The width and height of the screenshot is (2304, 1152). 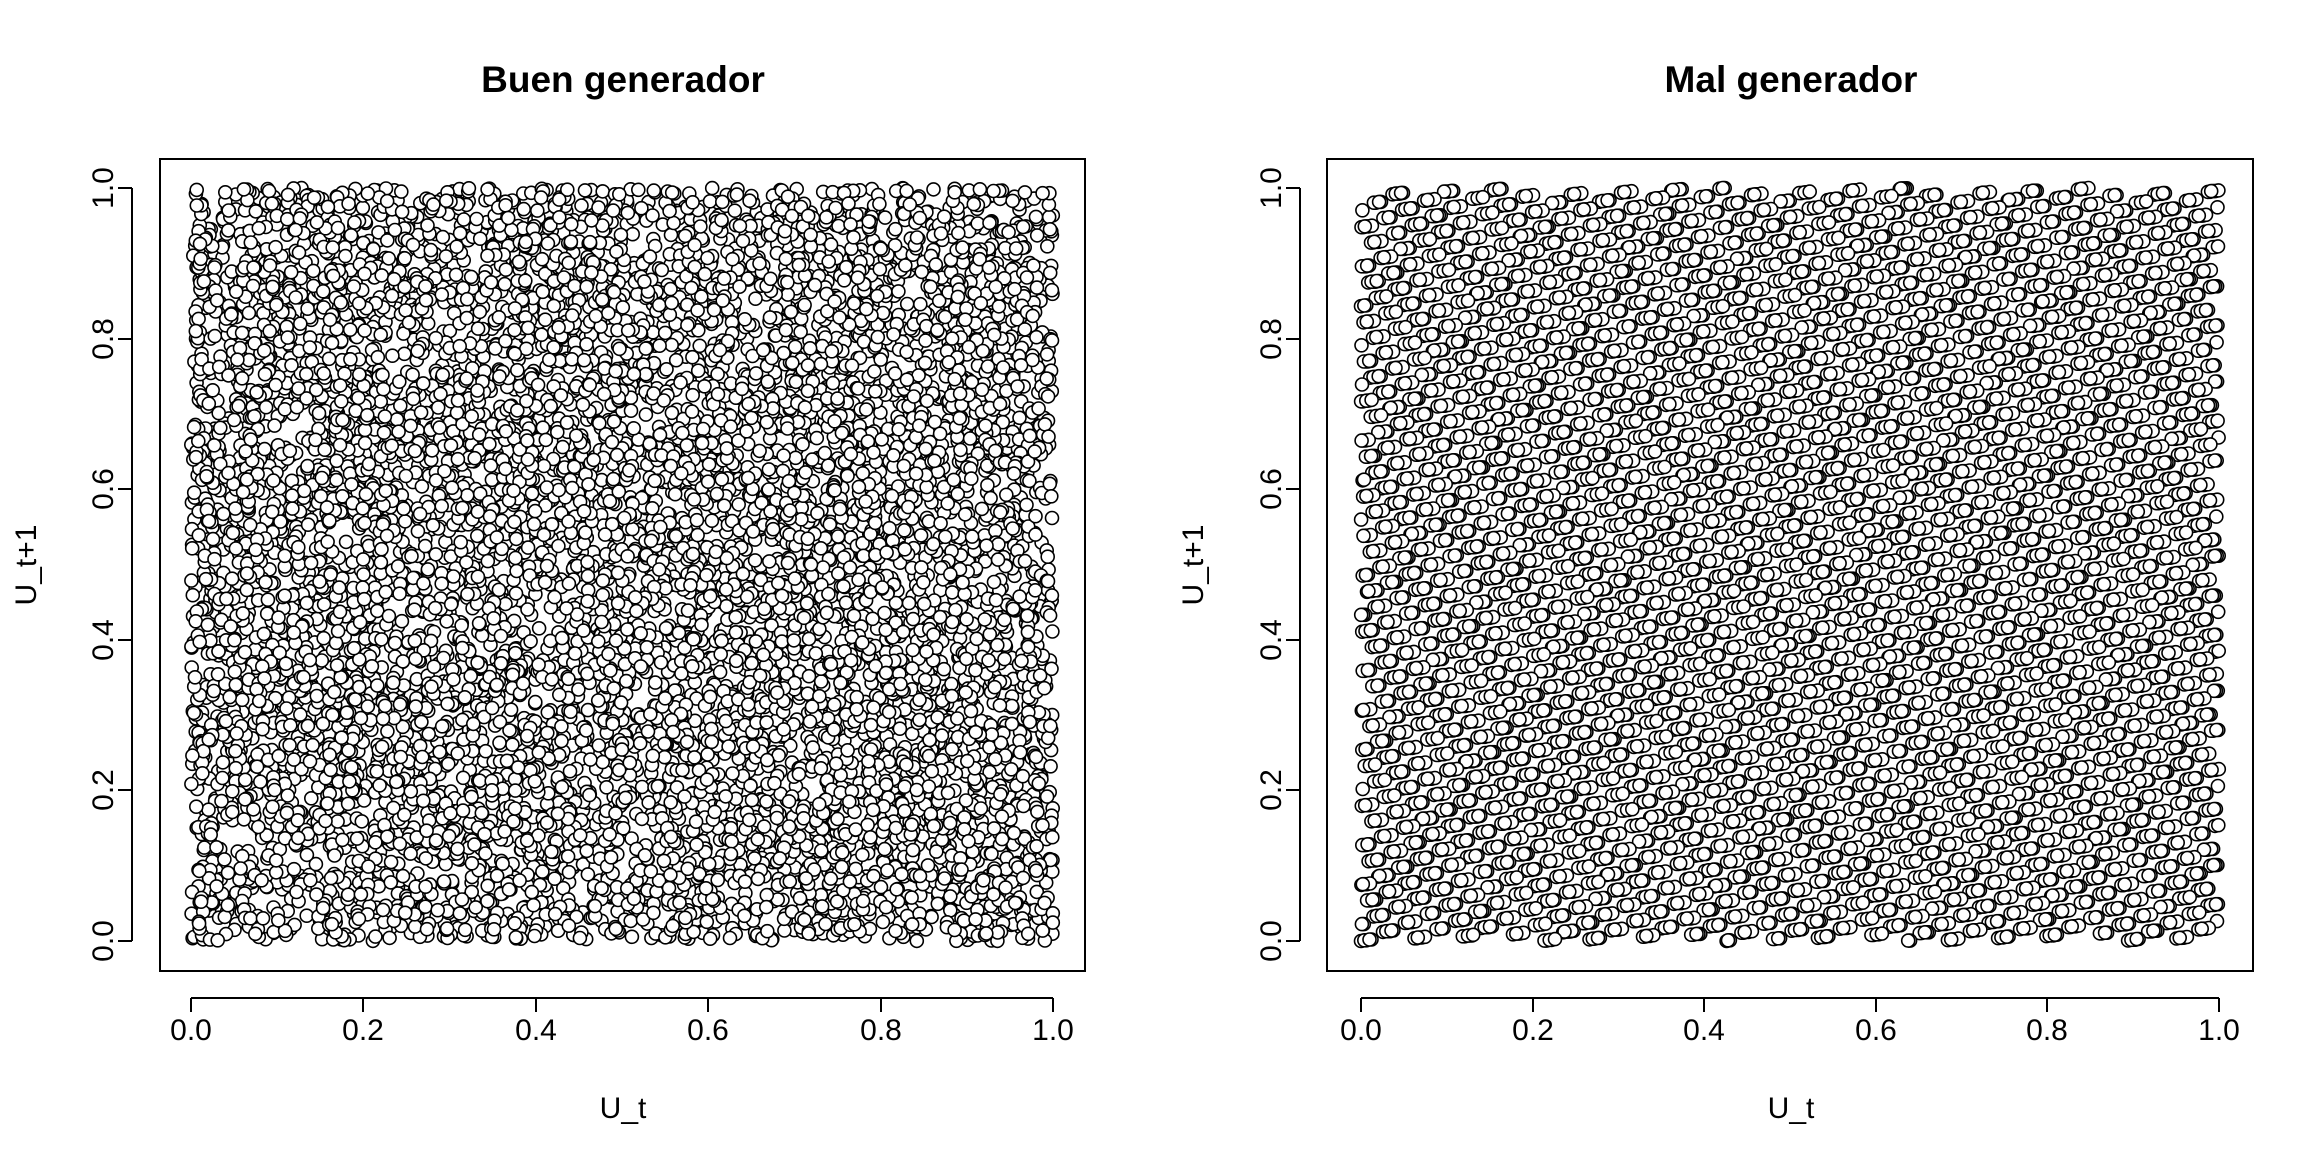 I want to click on chart-title: Buen generador, so click(x=623, y=79).